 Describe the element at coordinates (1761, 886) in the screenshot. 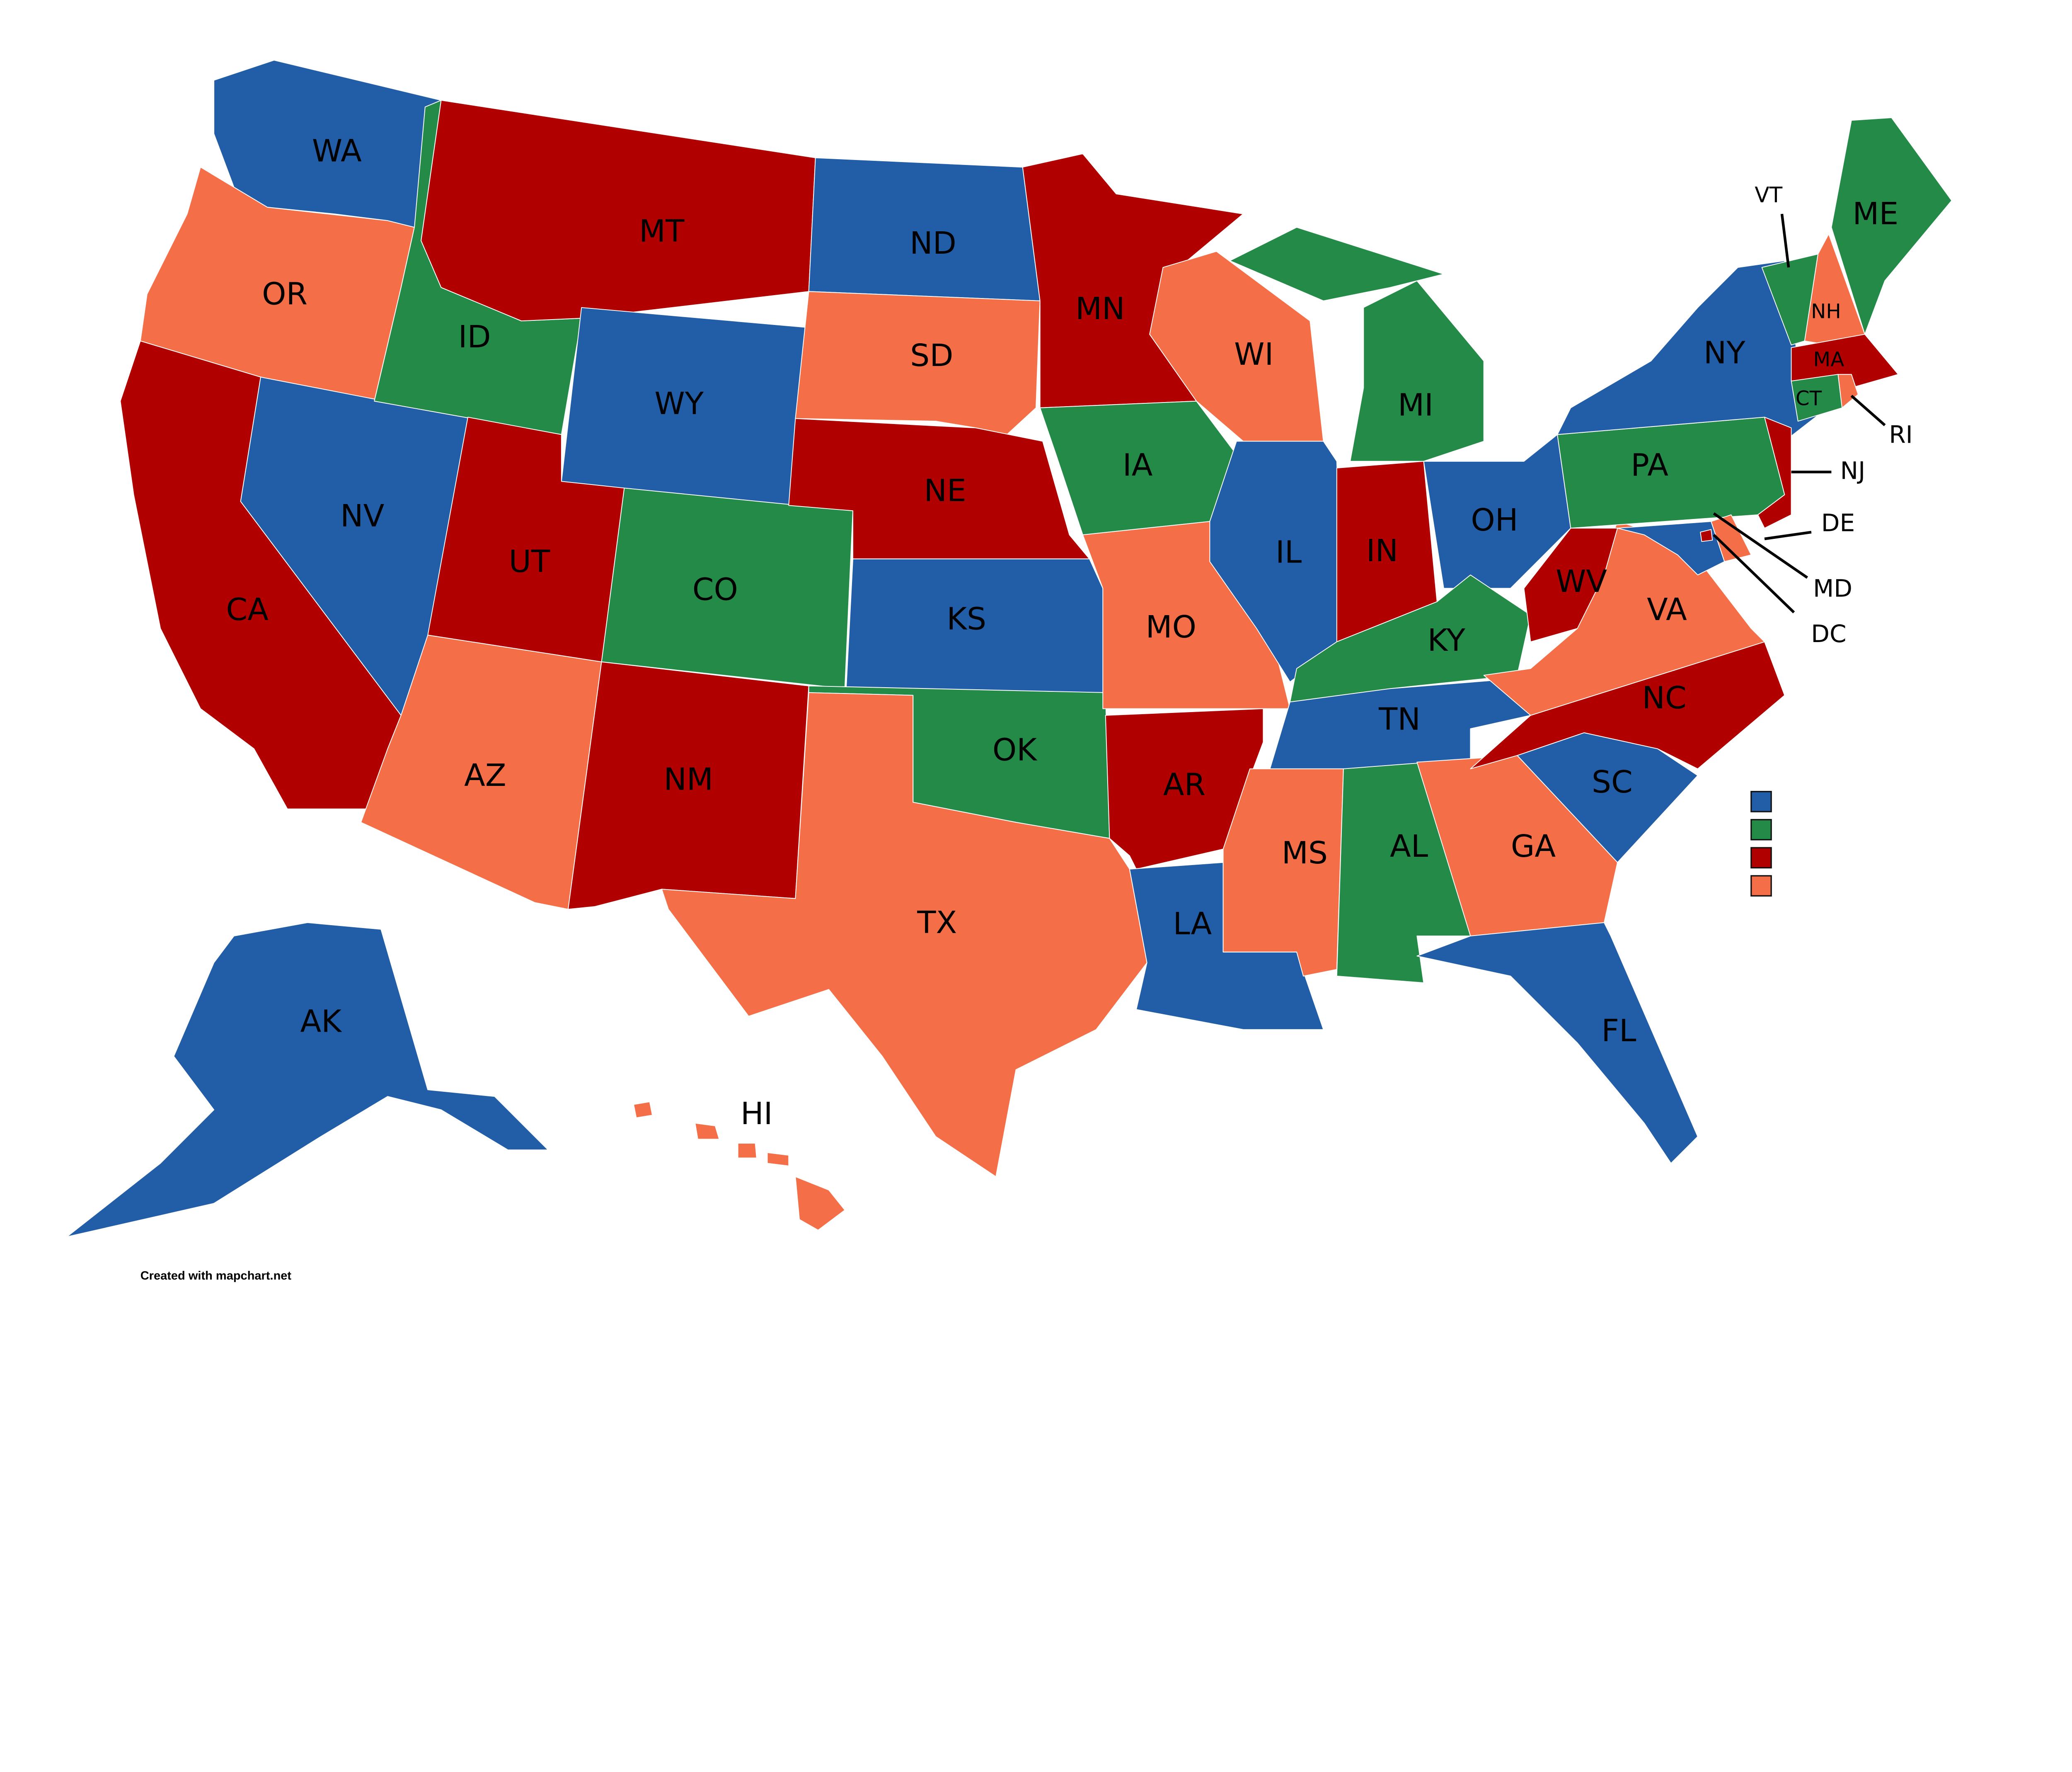

I see `legend-swatch-orange` at that location.